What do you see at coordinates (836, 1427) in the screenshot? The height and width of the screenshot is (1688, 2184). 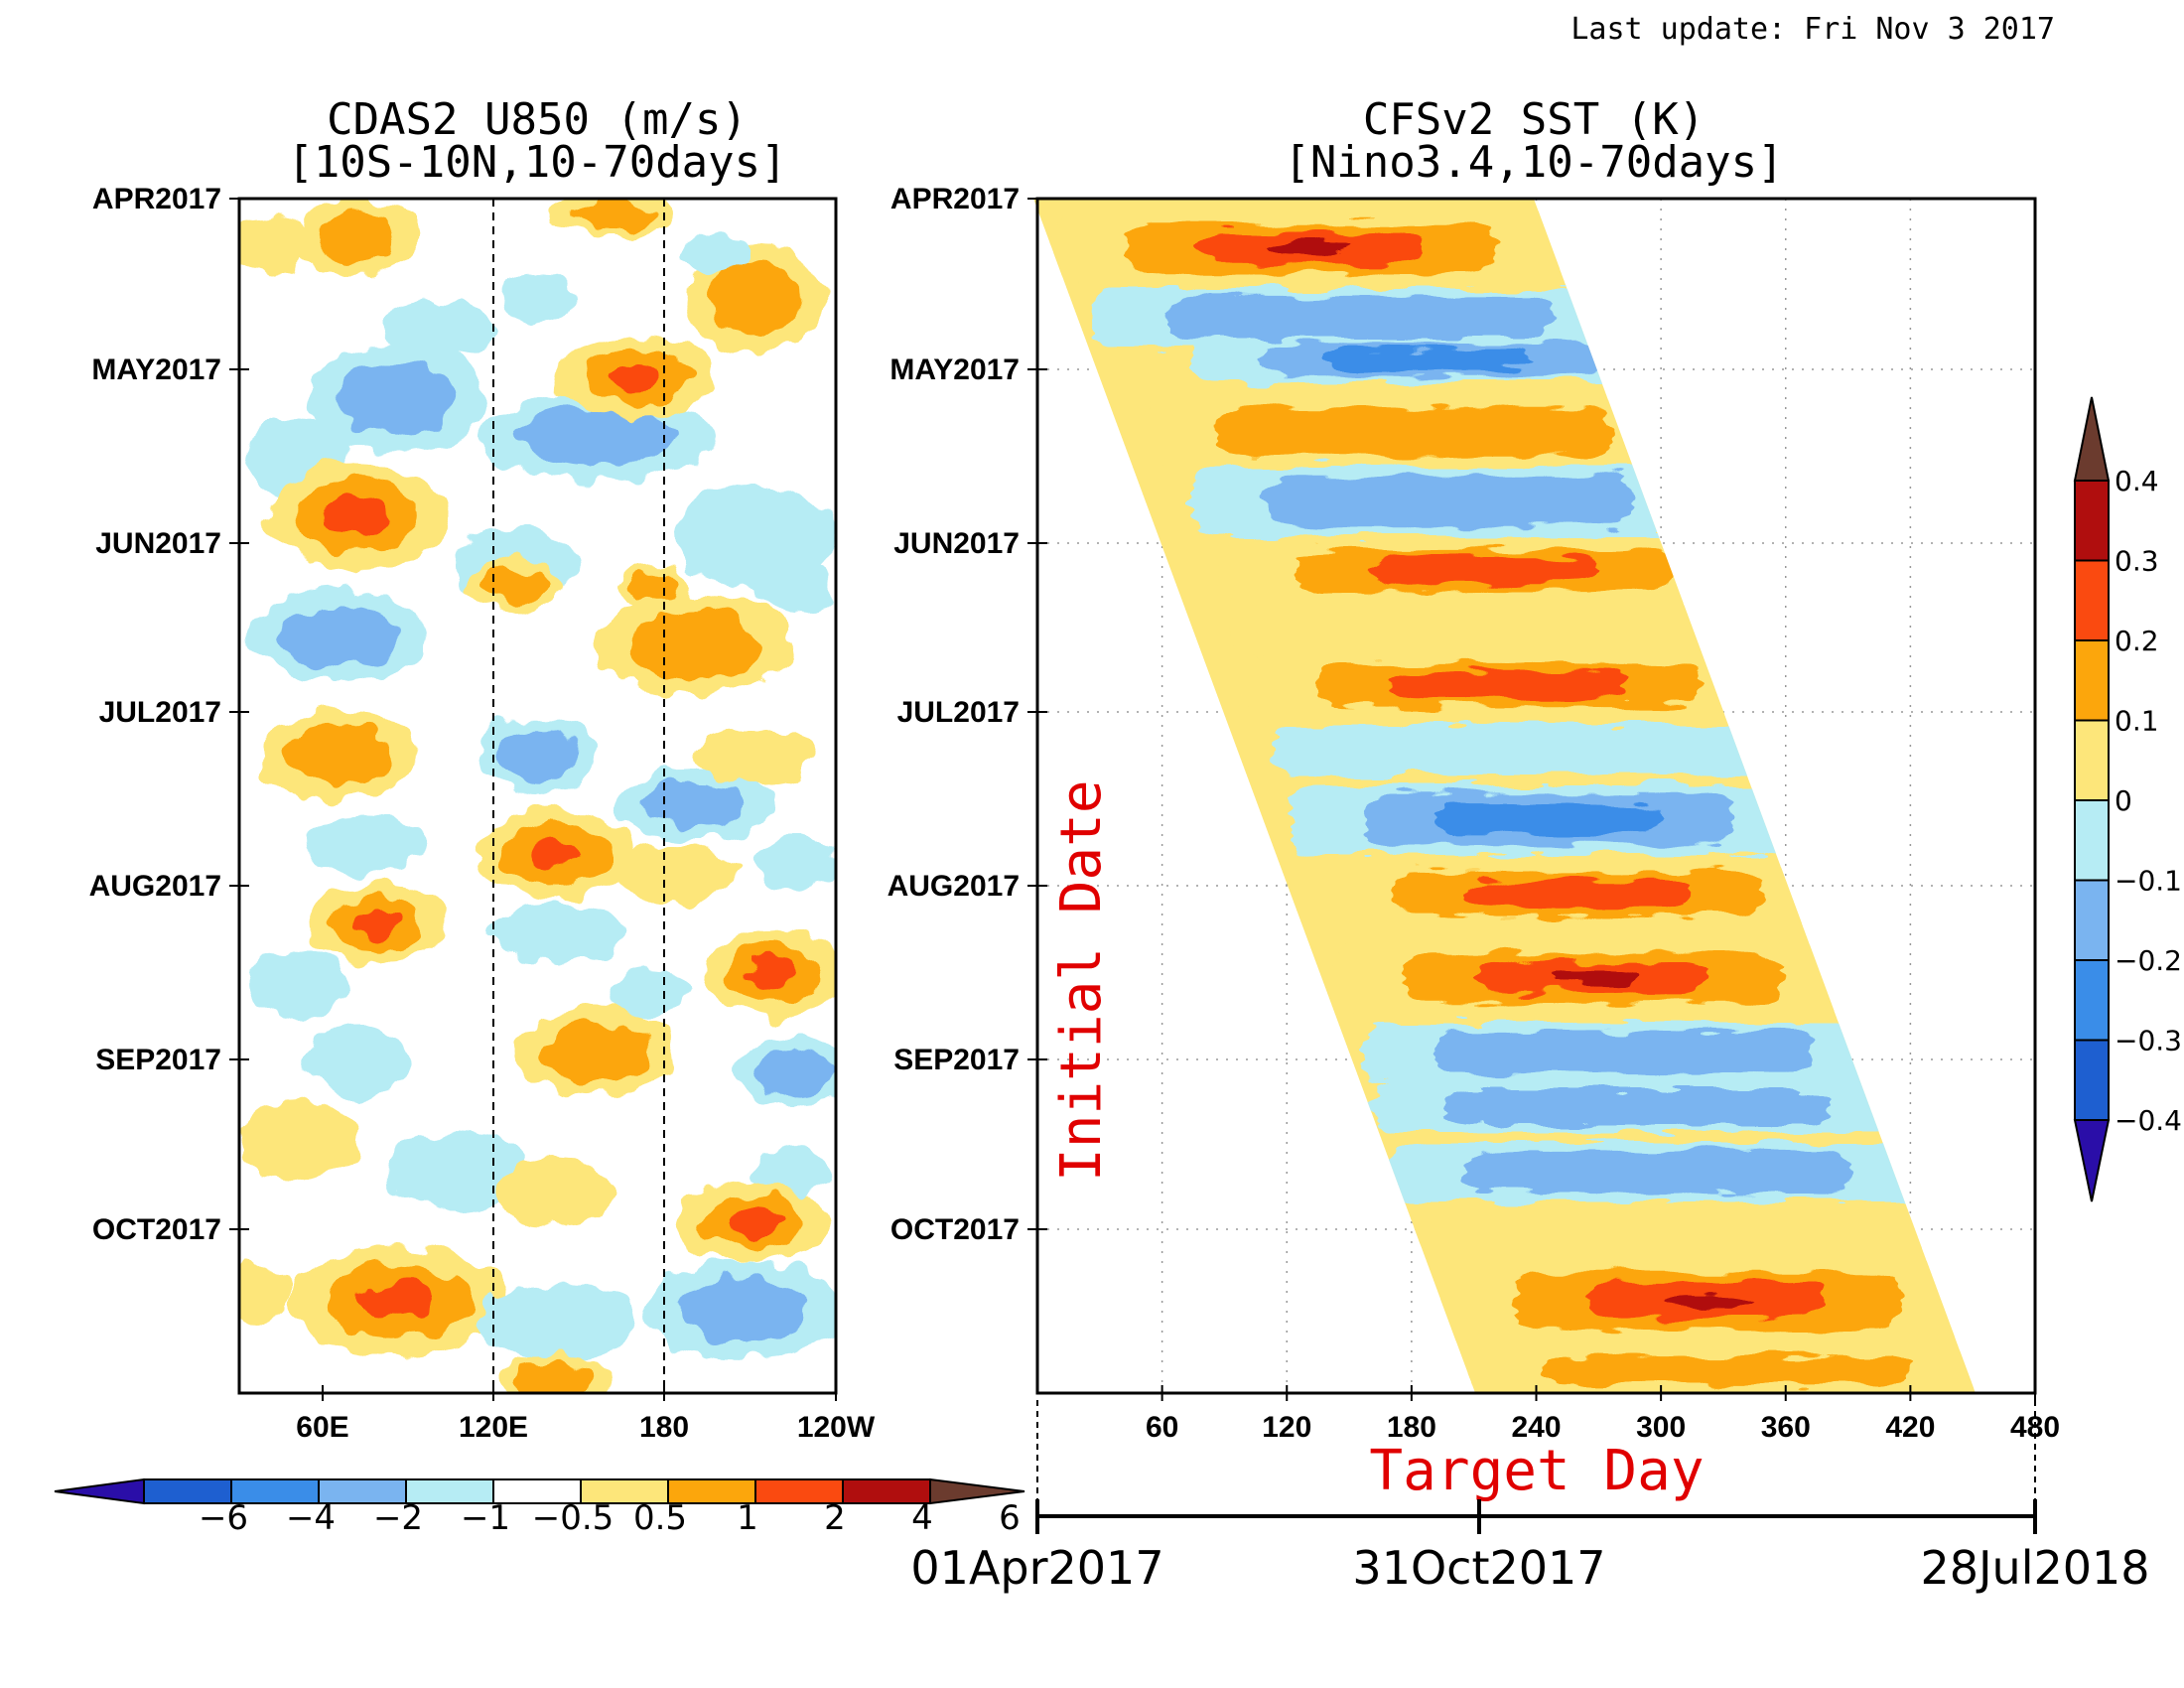 I see `left-x-tick-label: 120W` at bounding box center [836, 1427].